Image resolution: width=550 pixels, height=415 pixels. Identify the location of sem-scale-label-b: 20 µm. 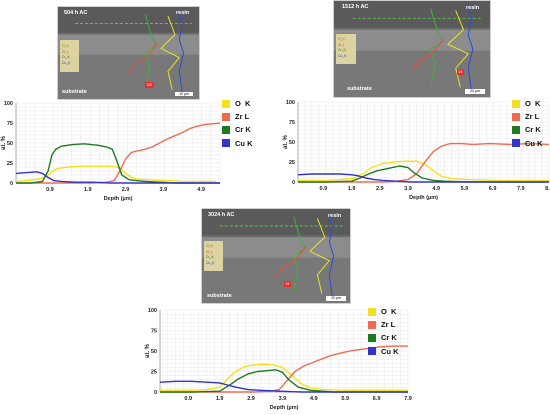
(475, 91).